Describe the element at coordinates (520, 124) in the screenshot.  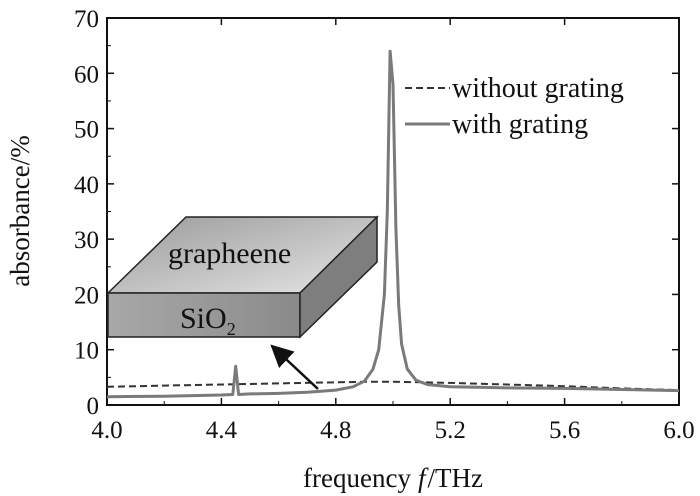
I see `legend-label-with-grating: with grating` at that location.